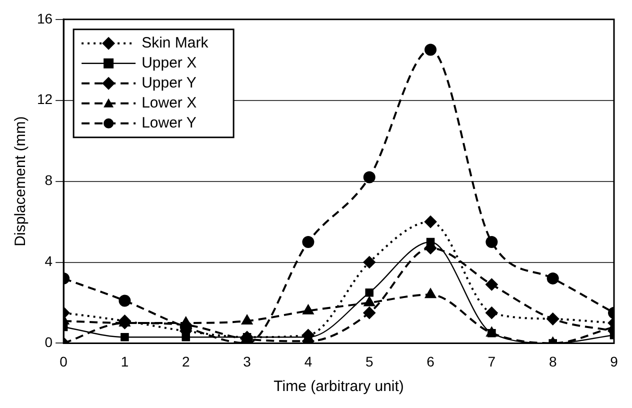 This screenshot has height=408, width=632. Describe the element at coordinates (175, 43) in the screenshot. I see `legend-label: Skin Mark` at that location.